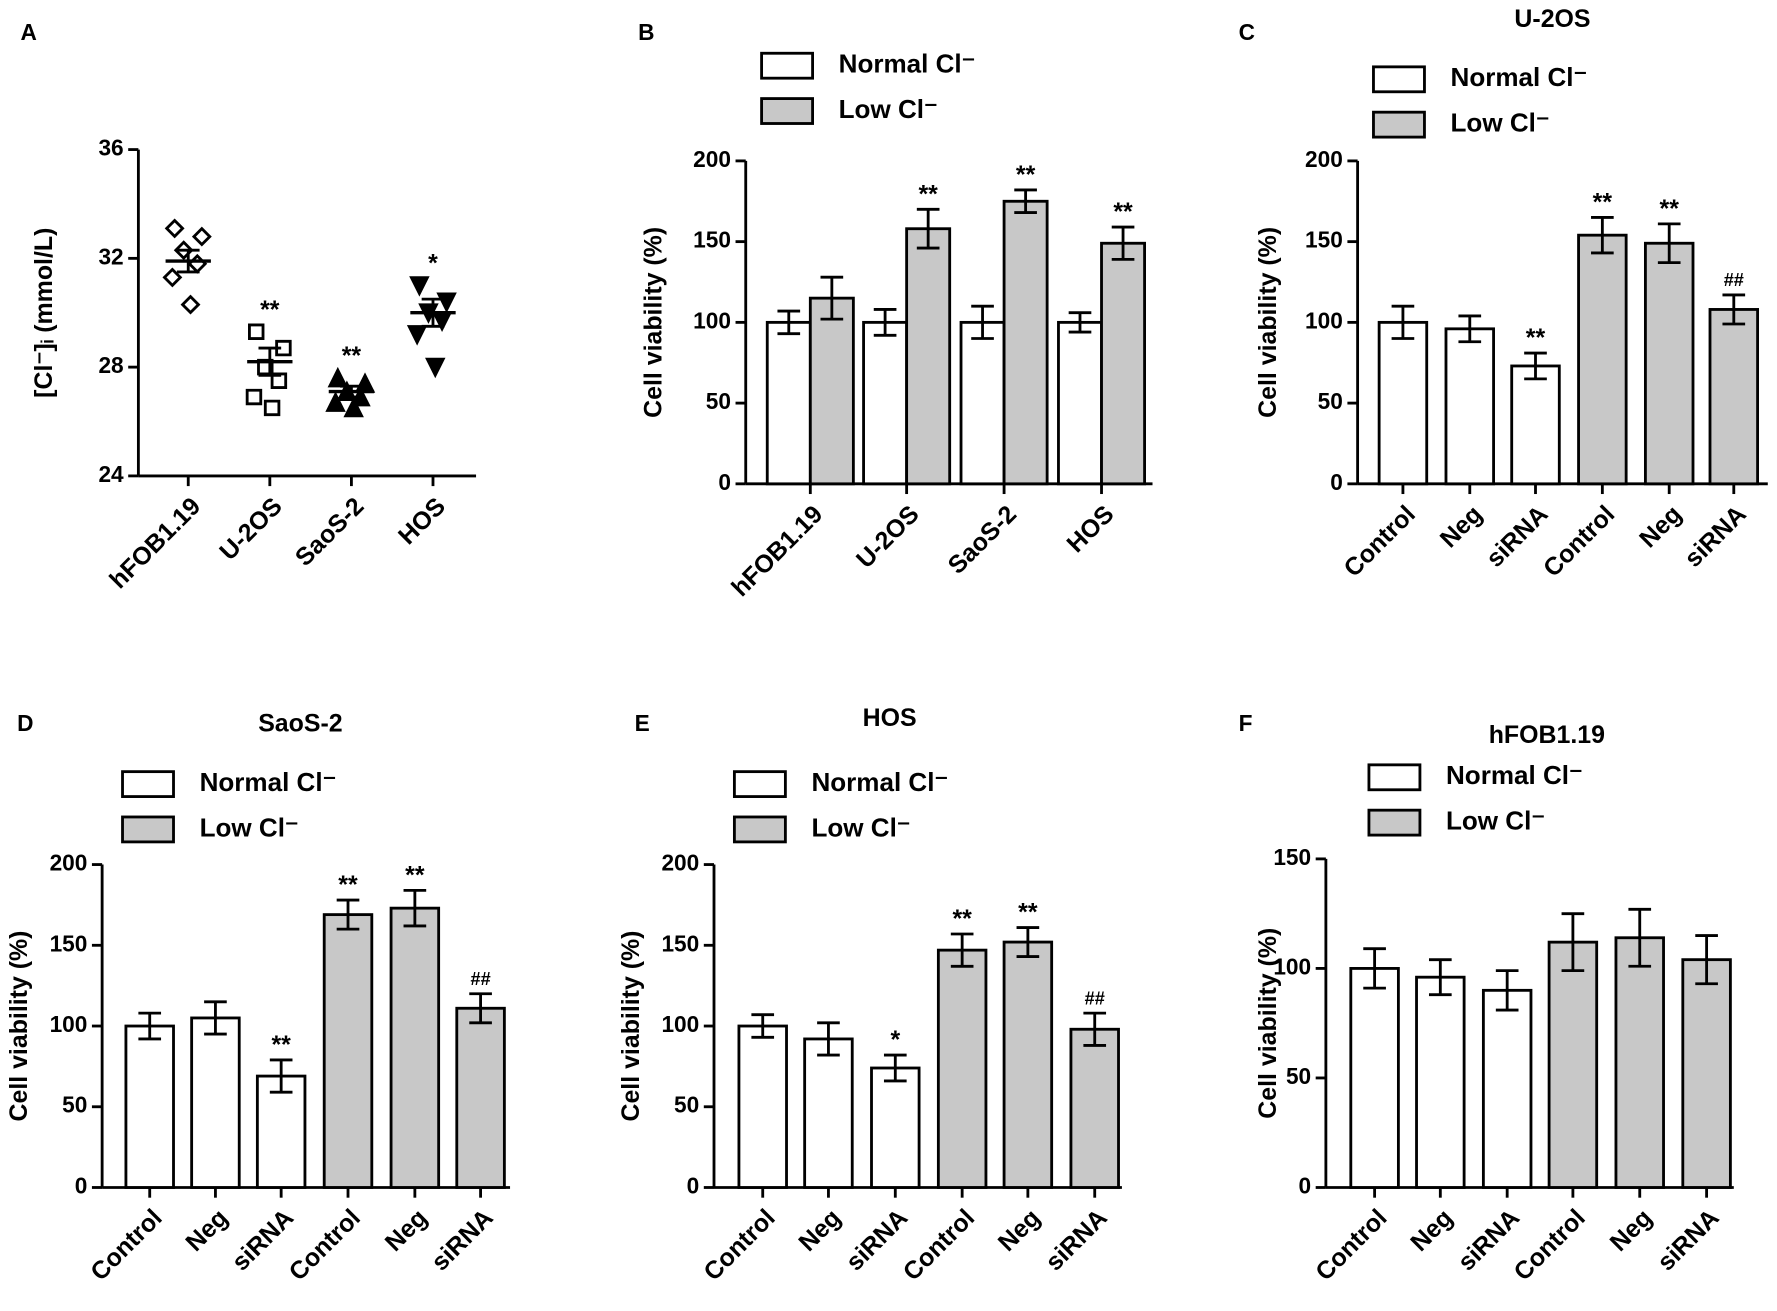 The image size is (1777, 1311). I want to click on chart-title: hFOB1.19, so click(1547, 735).